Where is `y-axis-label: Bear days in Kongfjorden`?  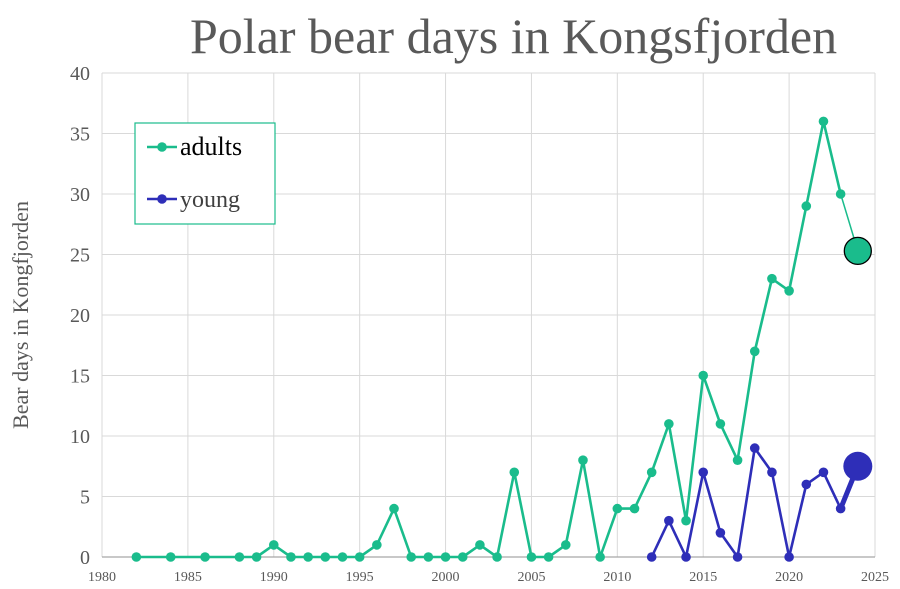
y-axis-label: Bear days in Kongfjorden is located at coordinates (20, 315).